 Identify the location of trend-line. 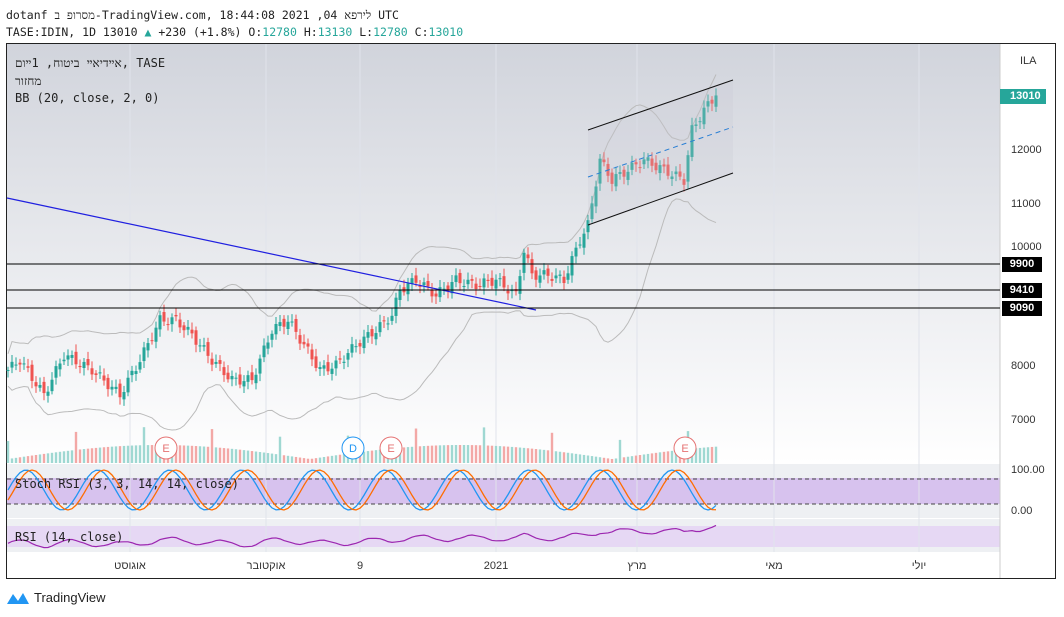
(271, 254).